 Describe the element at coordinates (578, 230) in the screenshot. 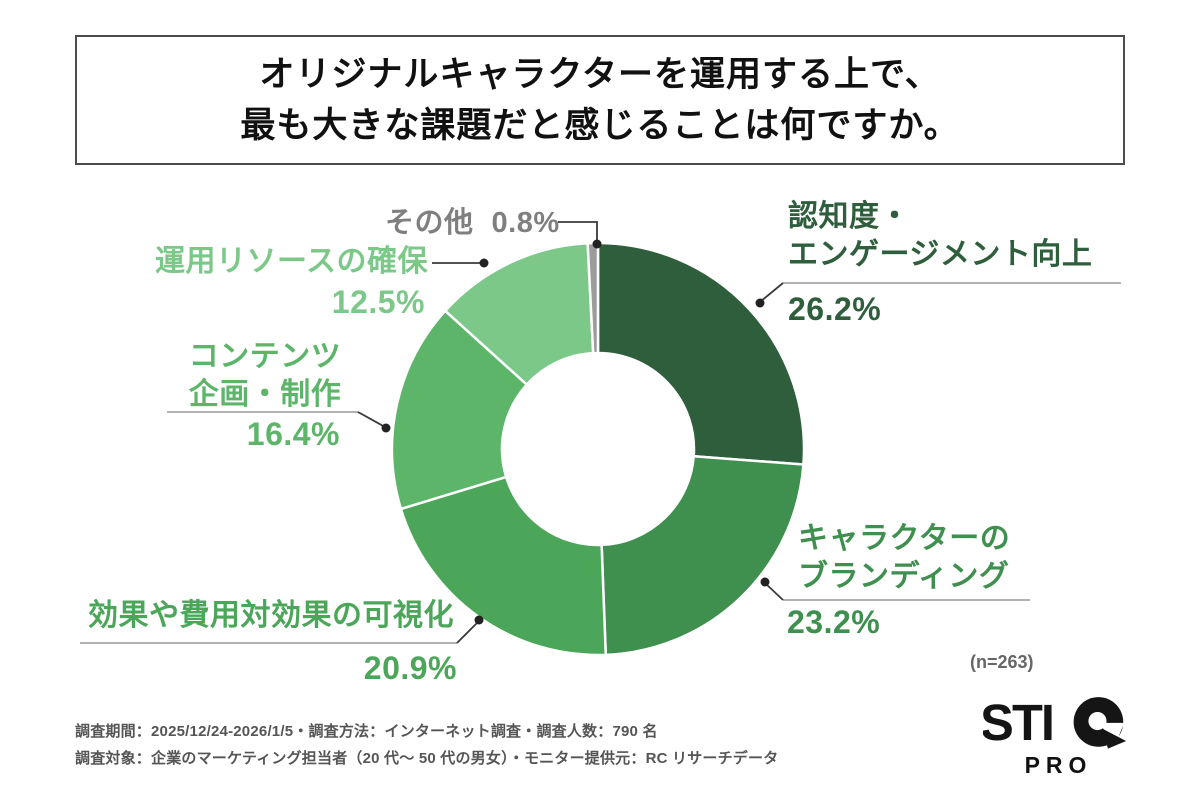

I see `leader-line-others` at that location.